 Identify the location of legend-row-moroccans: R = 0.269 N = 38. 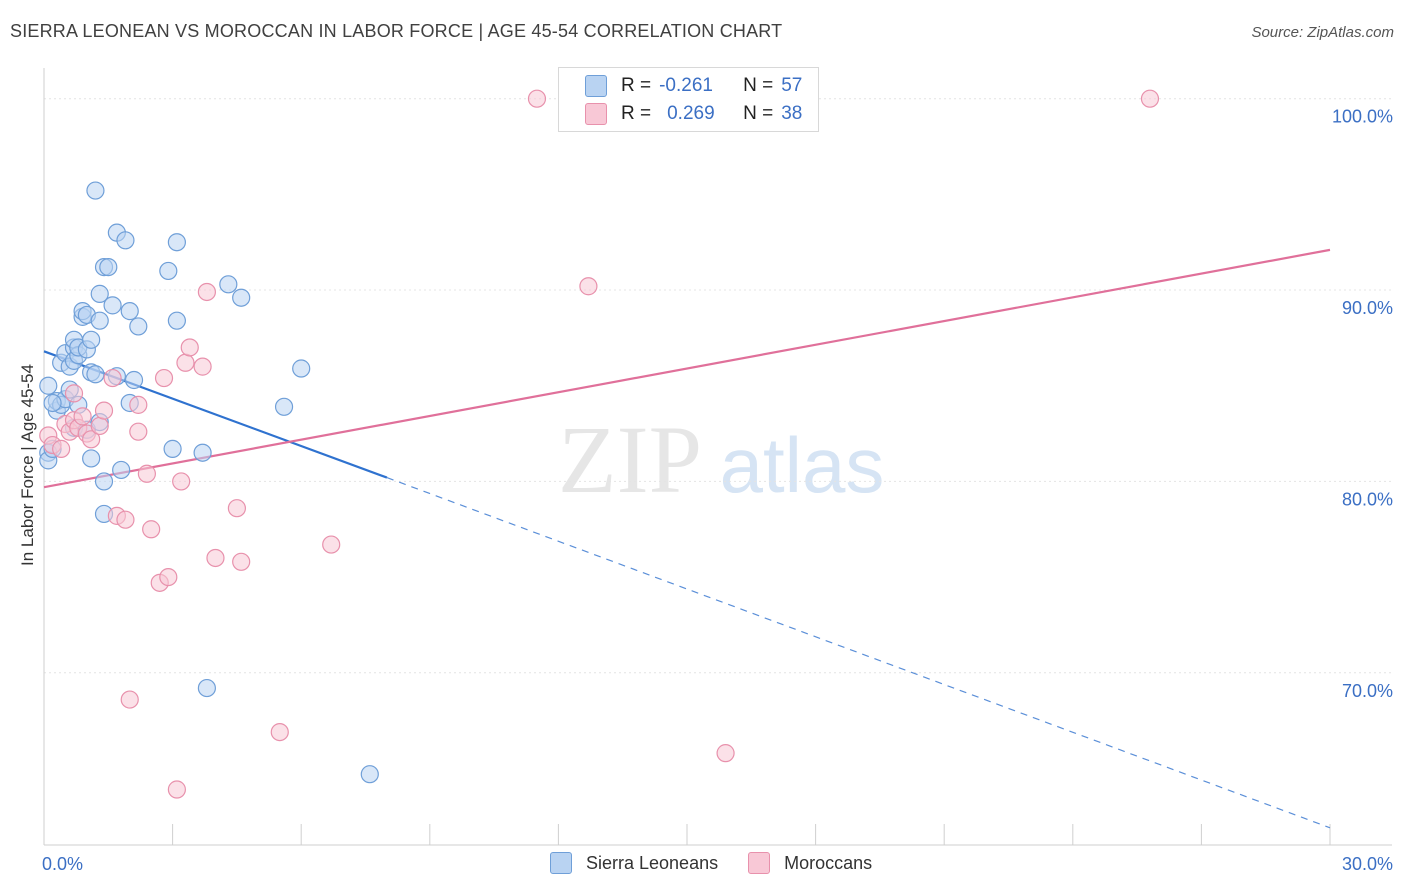
(693, 114).